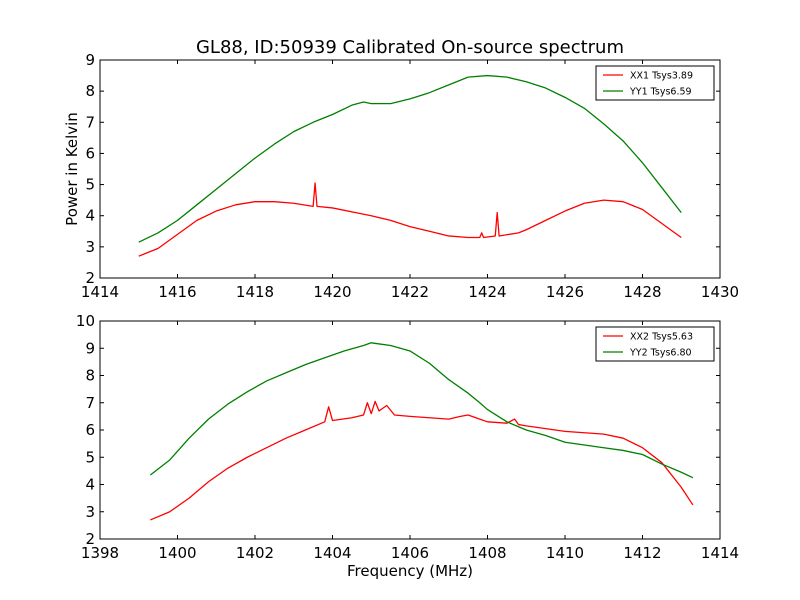 The width and height of the screenshot is (800, 600). I want to click on legend-label: XX2 Tsys5.63, so click(661, 337).